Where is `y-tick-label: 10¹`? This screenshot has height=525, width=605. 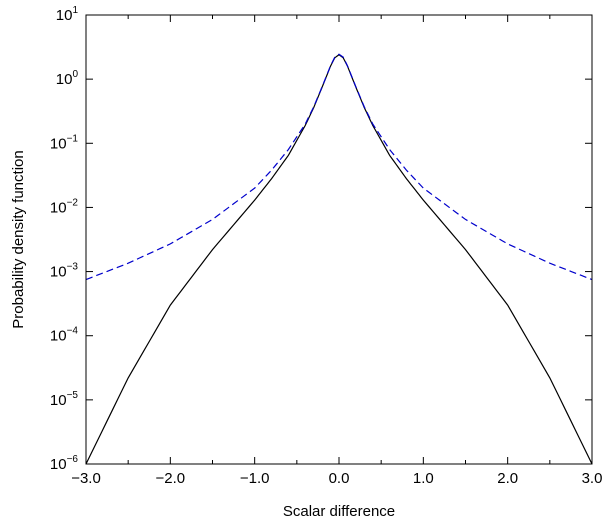 y-tick-label: 10¹ is located at coordinates (67, 14).